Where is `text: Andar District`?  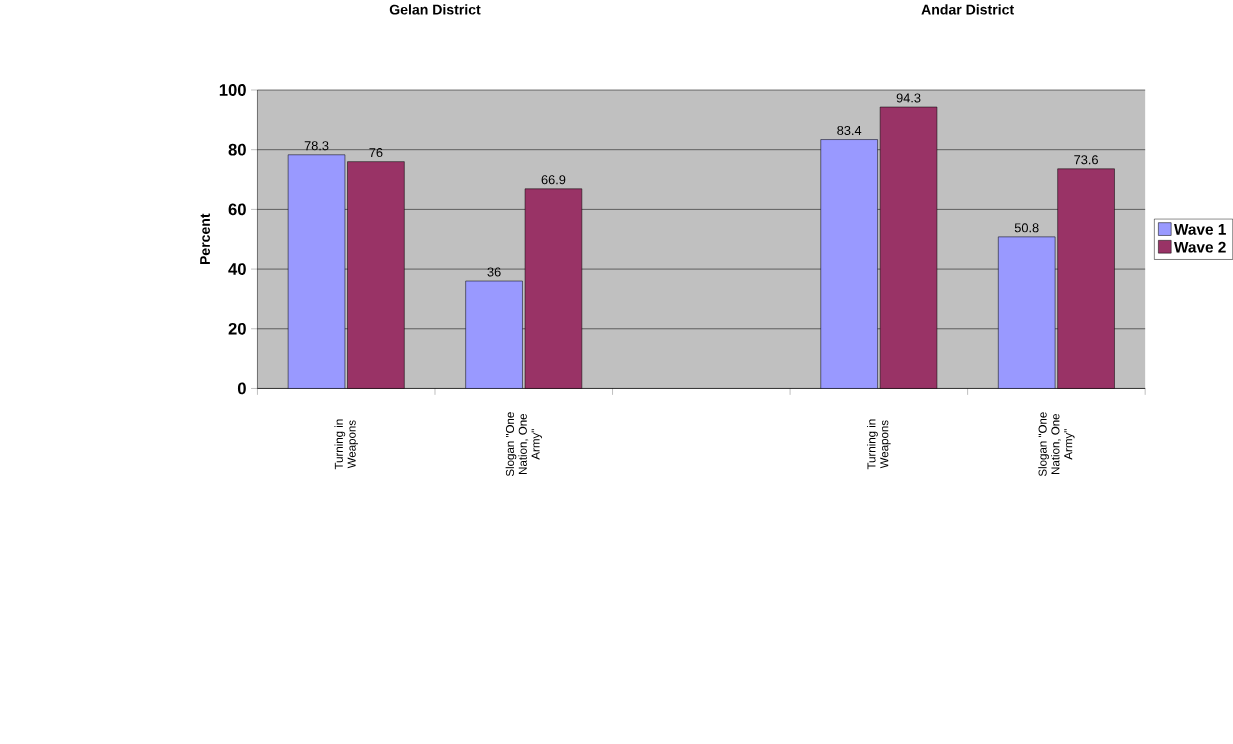 text: Andar District is located at coordinates (967, 9).